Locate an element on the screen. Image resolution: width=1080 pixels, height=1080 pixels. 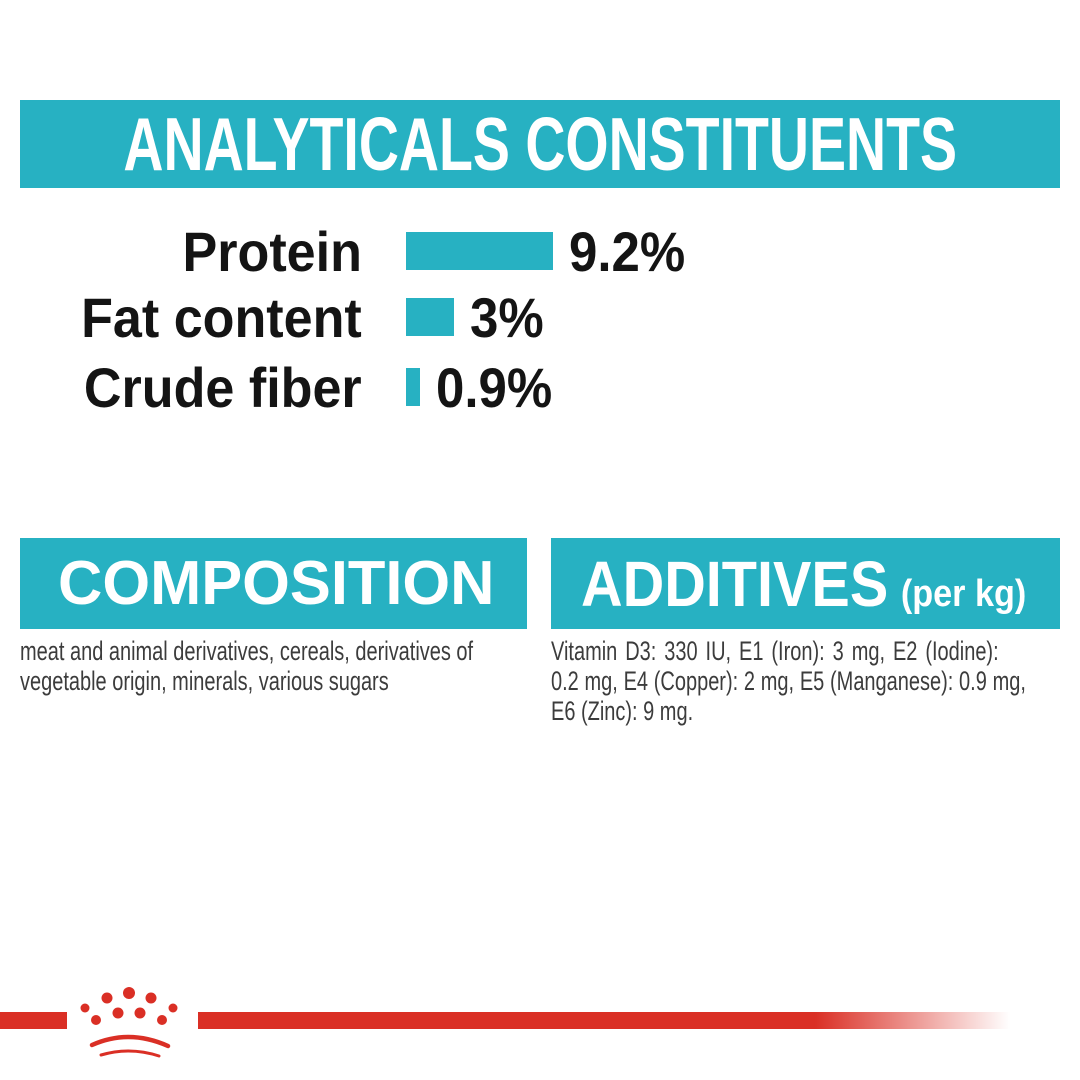
composition-header-banner: COMPOSITION is located at coordinates (273, 583).